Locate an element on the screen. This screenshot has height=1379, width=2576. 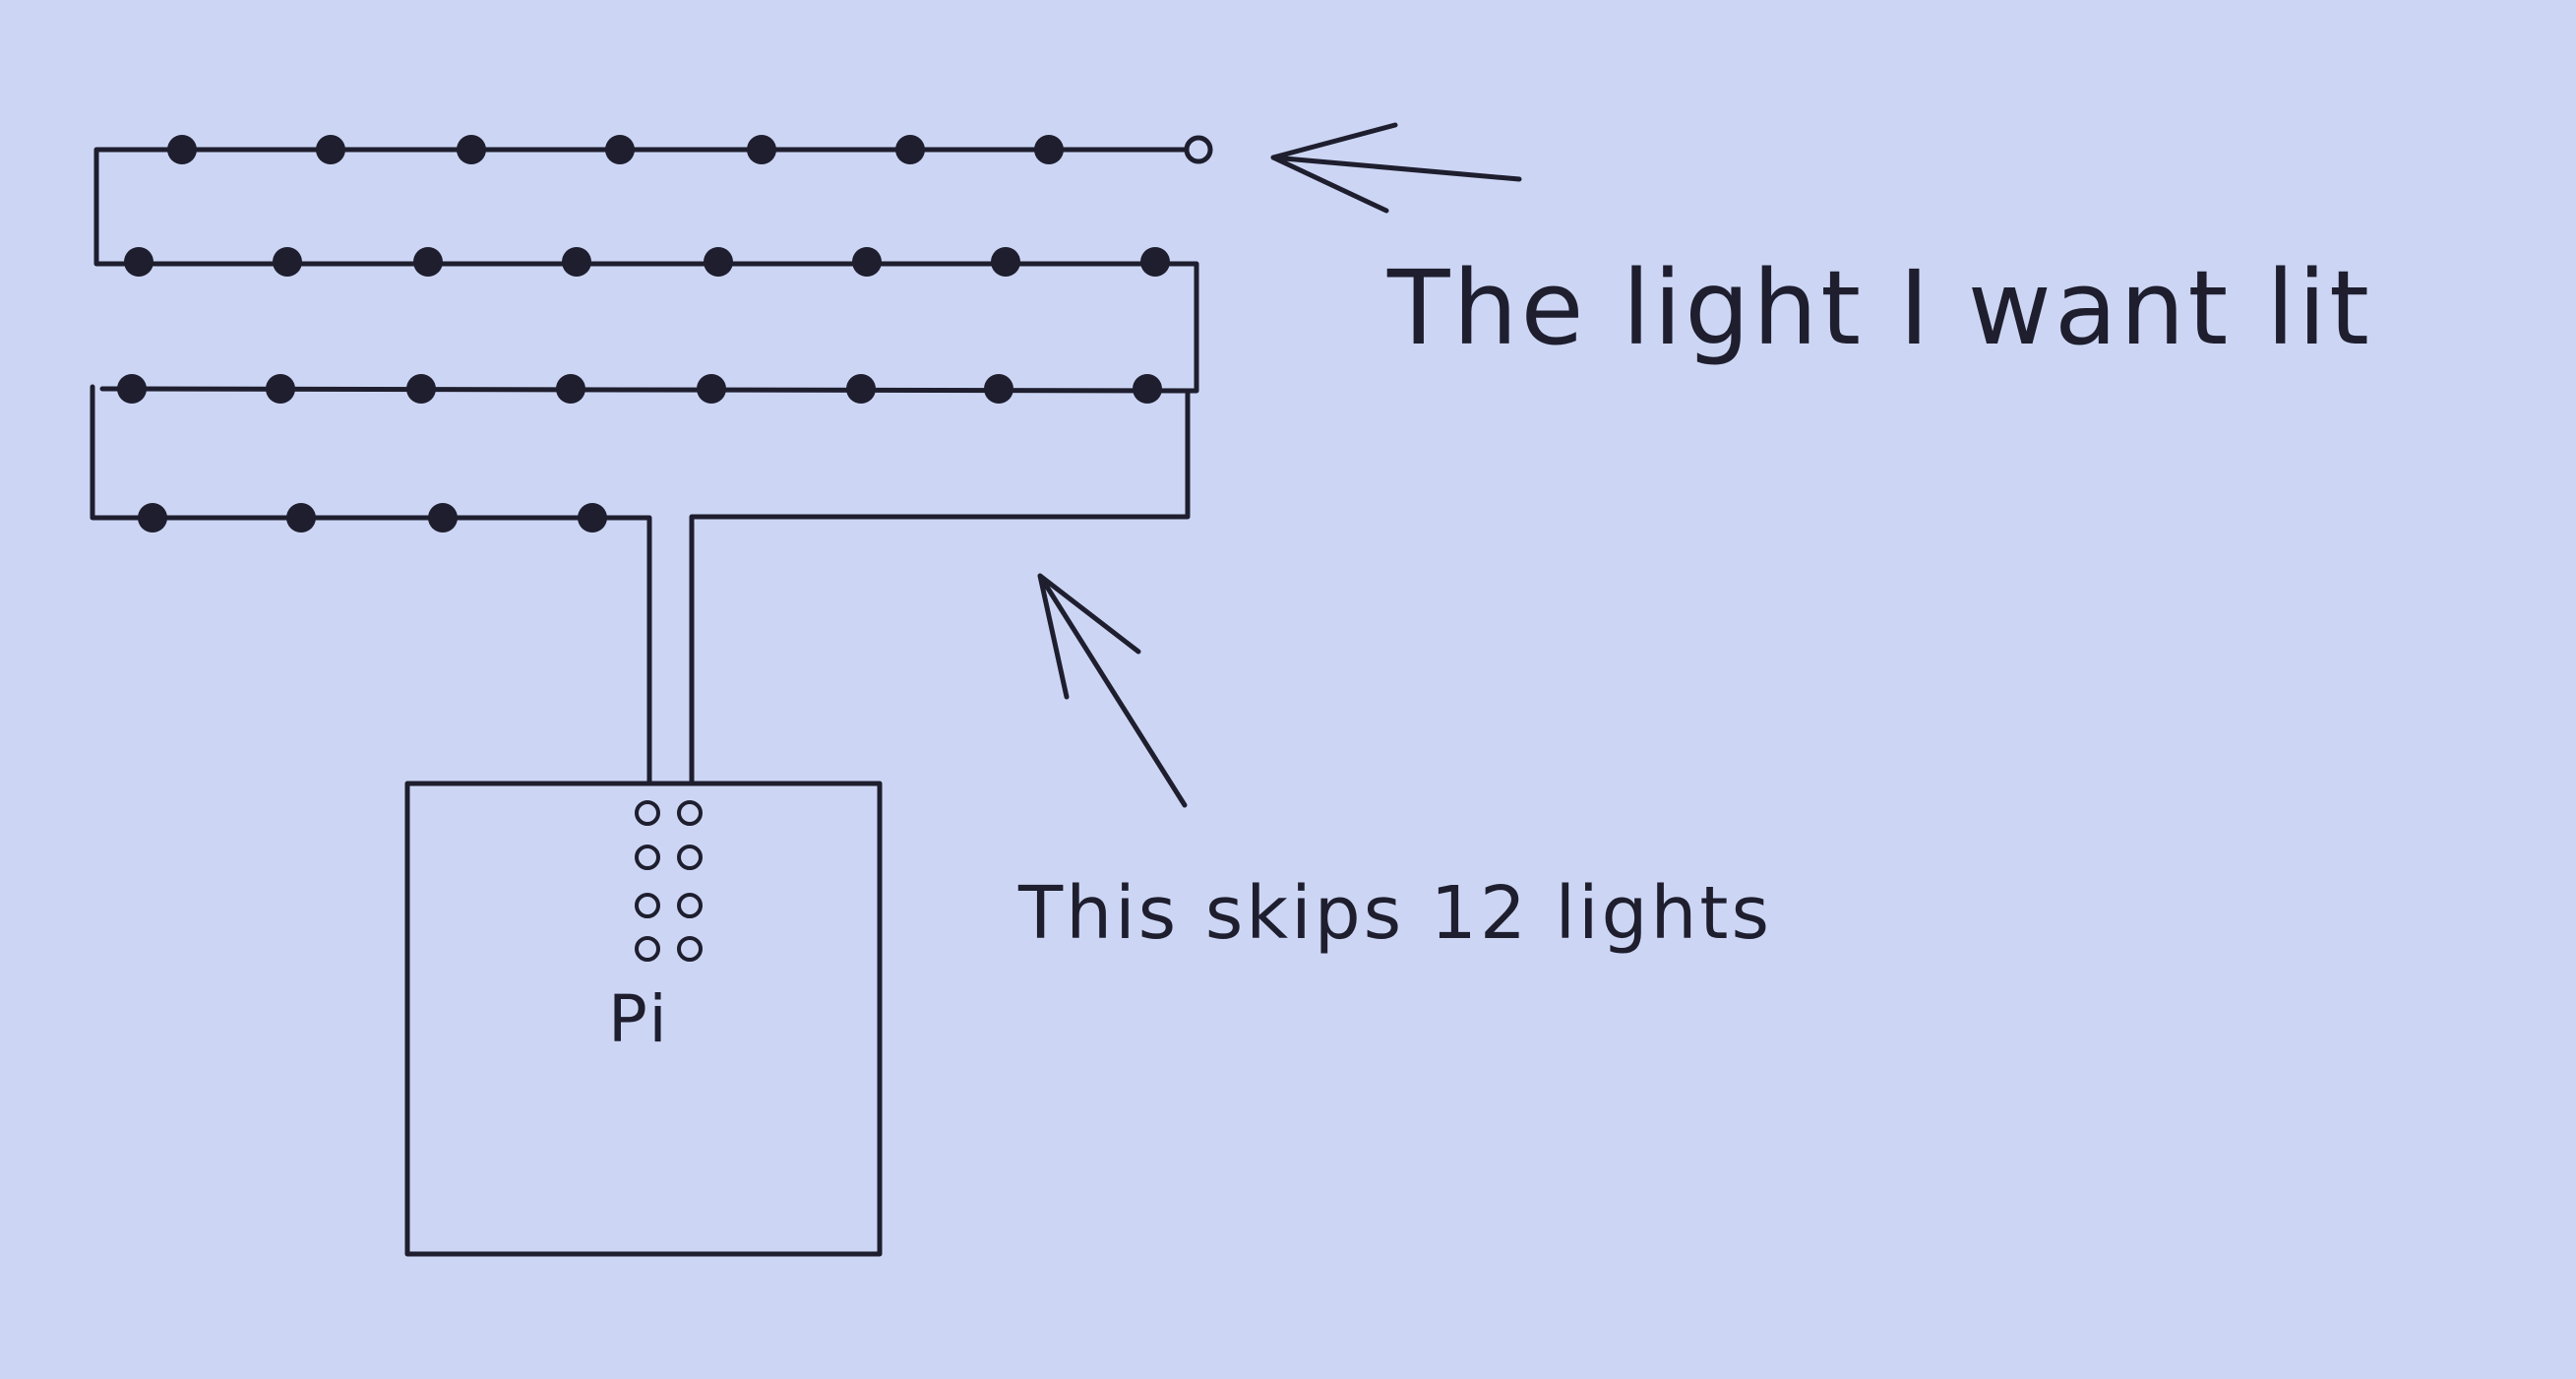
target-light-label: The light I want lit is located at coordinates (1879, 308).